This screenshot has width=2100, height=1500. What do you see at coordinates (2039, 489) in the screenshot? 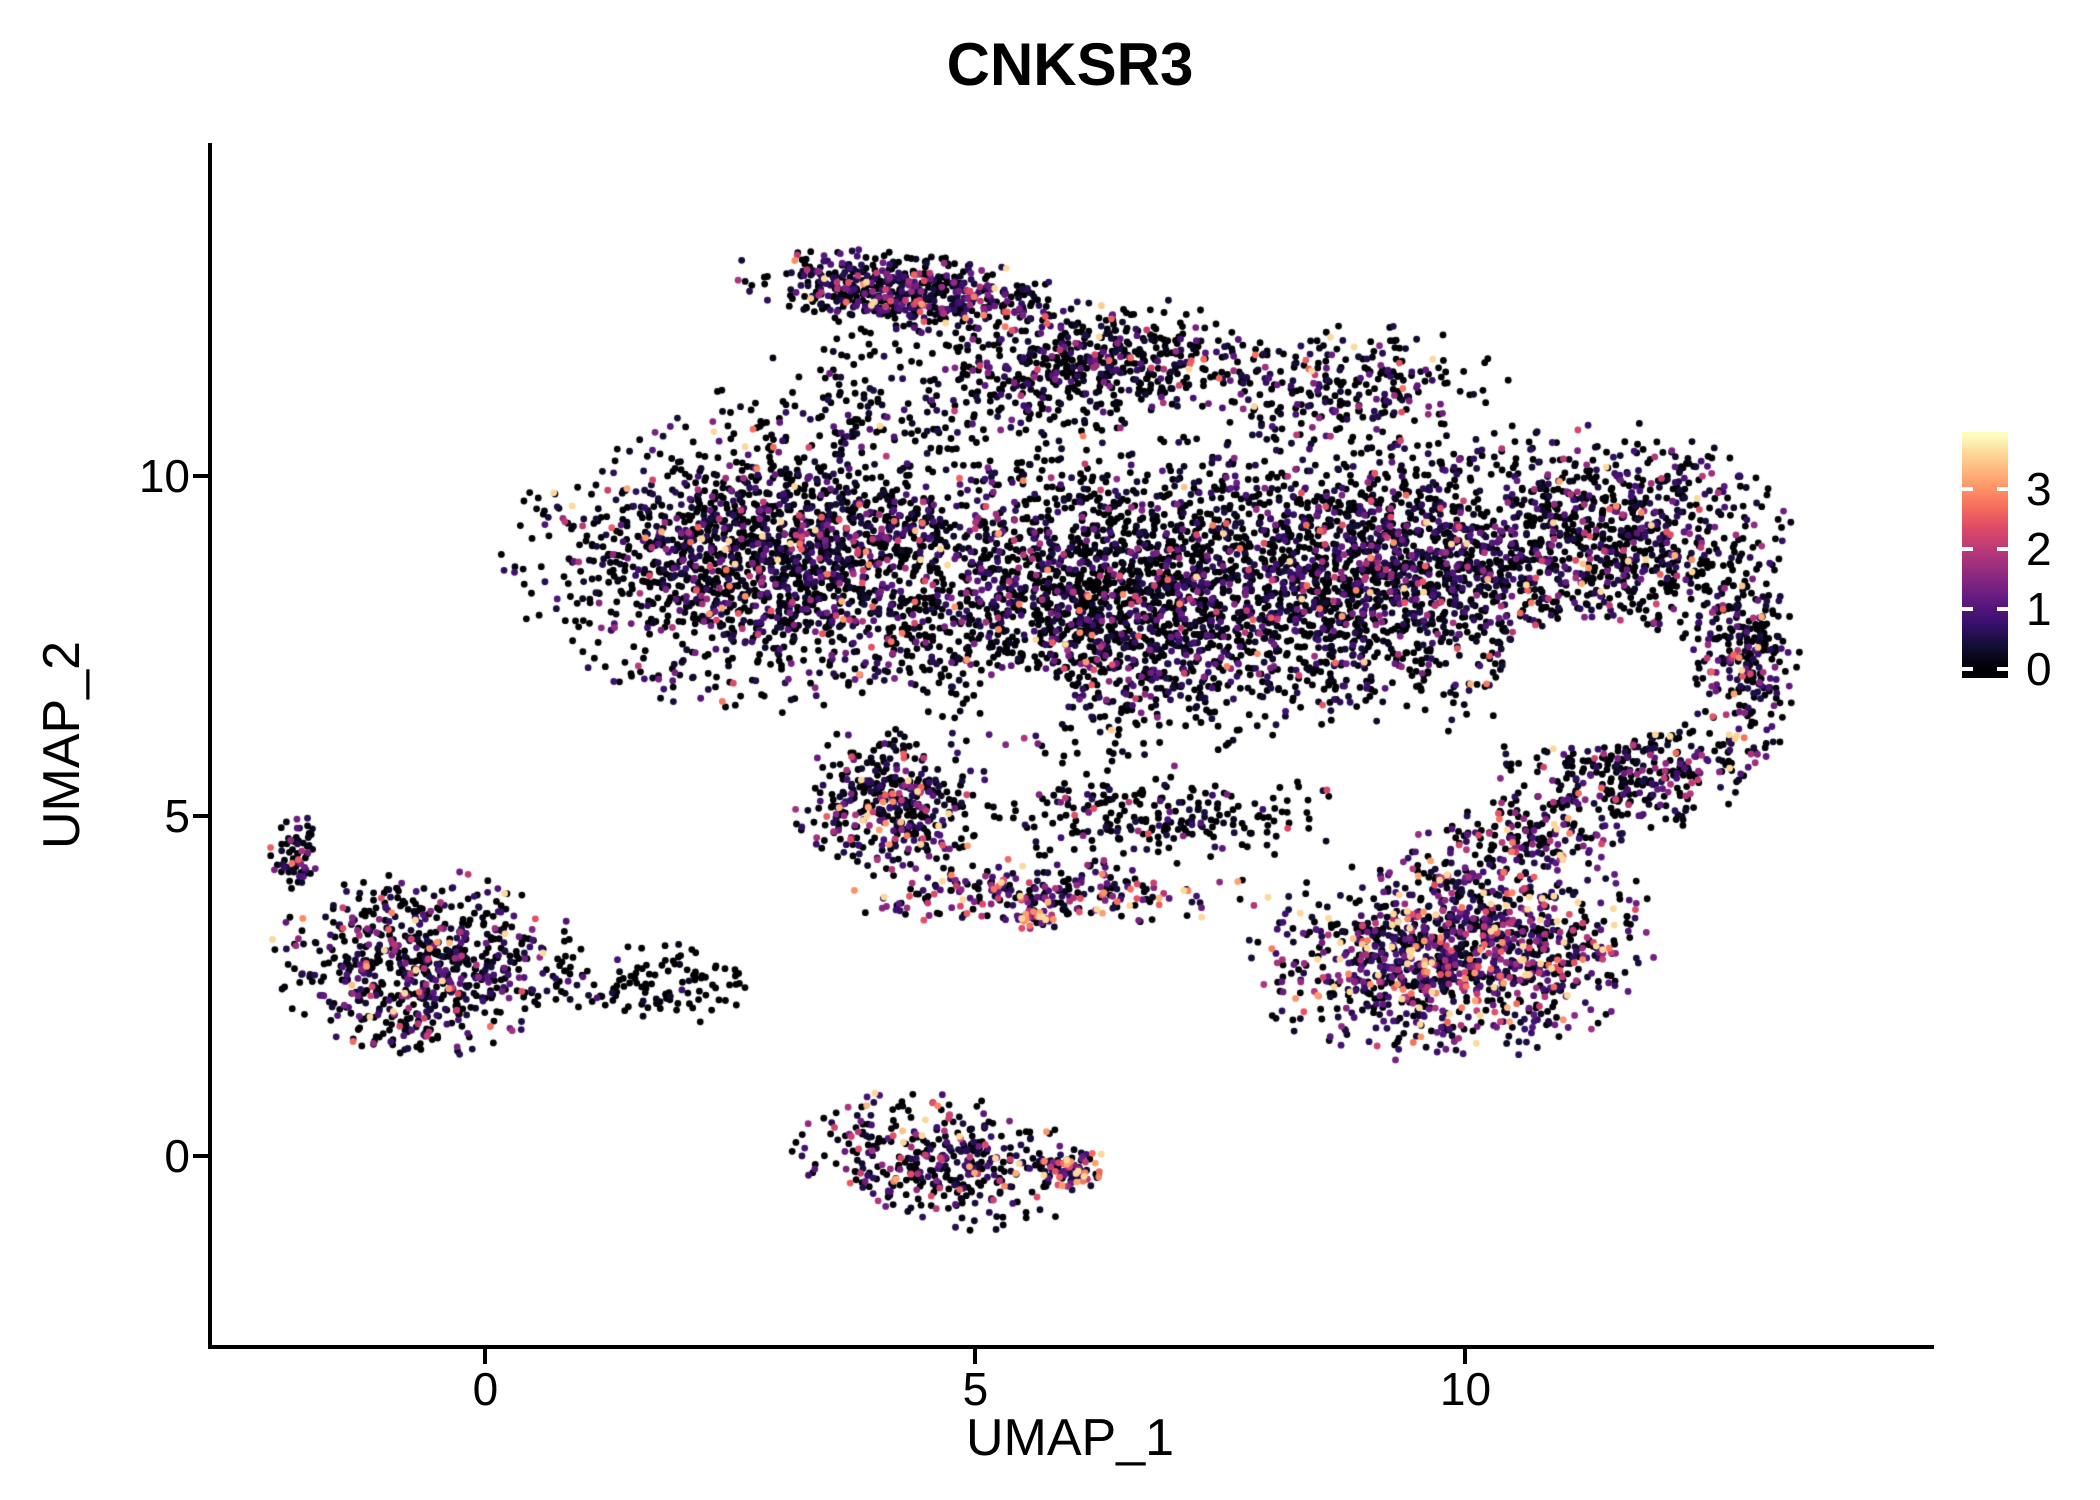
I see `colorbar-tick-label: 3` at bounding box center [2039, 489].